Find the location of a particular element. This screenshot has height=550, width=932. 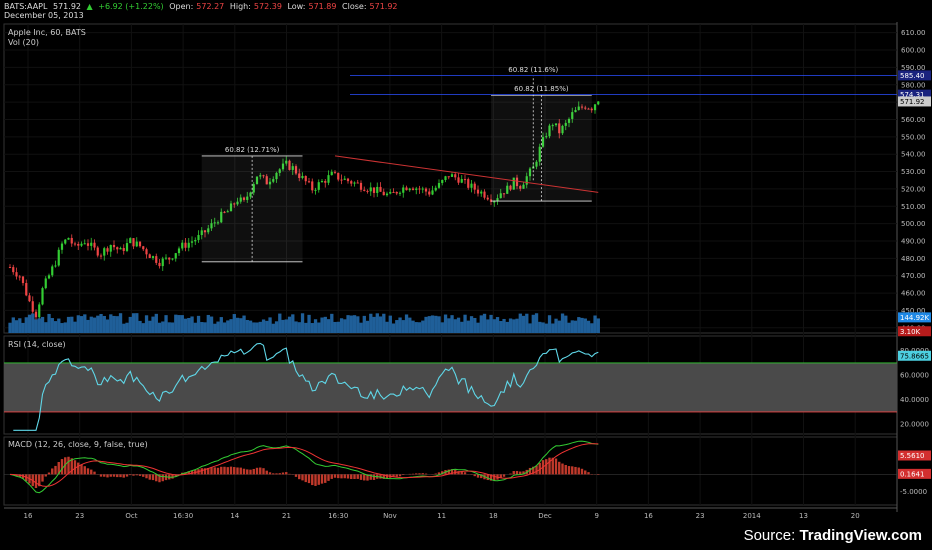

volume-pane-title: Vol (20) is located at coordinates (23, 42).